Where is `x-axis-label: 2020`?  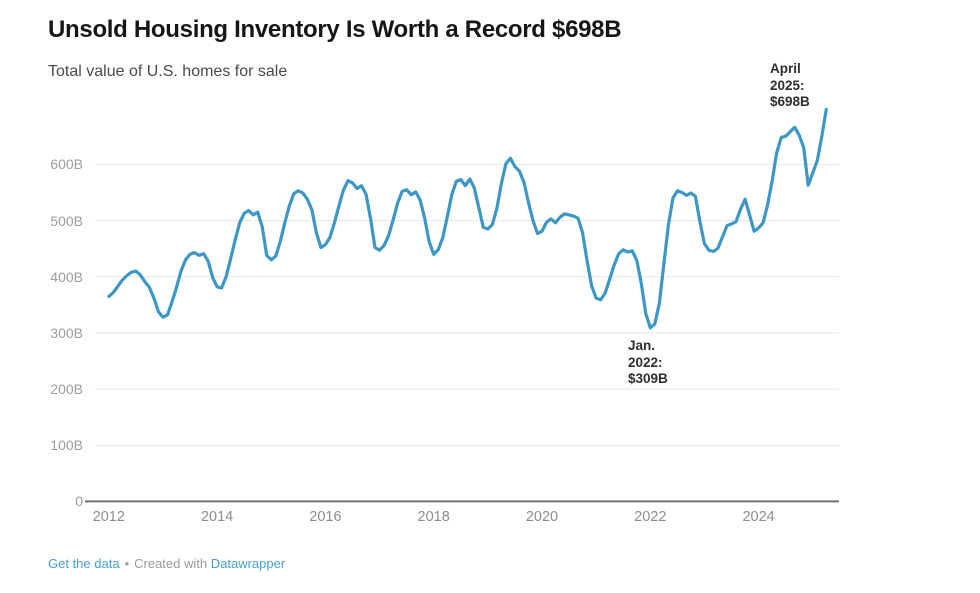 x-axis-label: 2020 is located at coordinates (542, 517).